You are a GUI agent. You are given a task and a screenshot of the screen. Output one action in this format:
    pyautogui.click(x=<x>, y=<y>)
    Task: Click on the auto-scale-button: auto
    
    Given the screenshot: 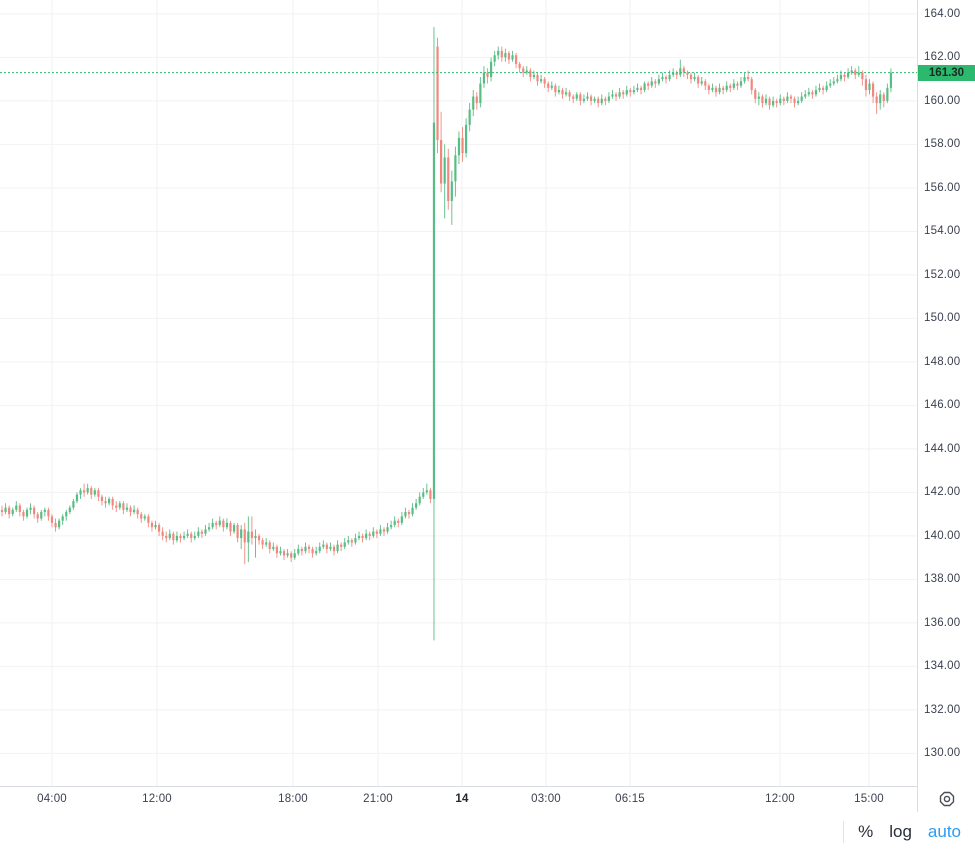 What is the action you would take?
    pyautogui.click(x=944, y=831)
    